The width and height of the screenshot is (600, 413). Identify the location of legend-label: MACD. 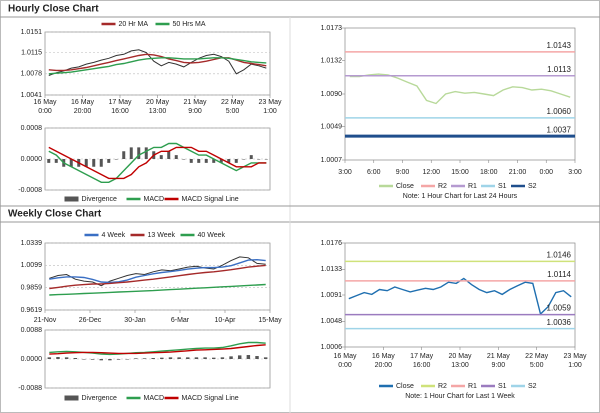
(154, 398).